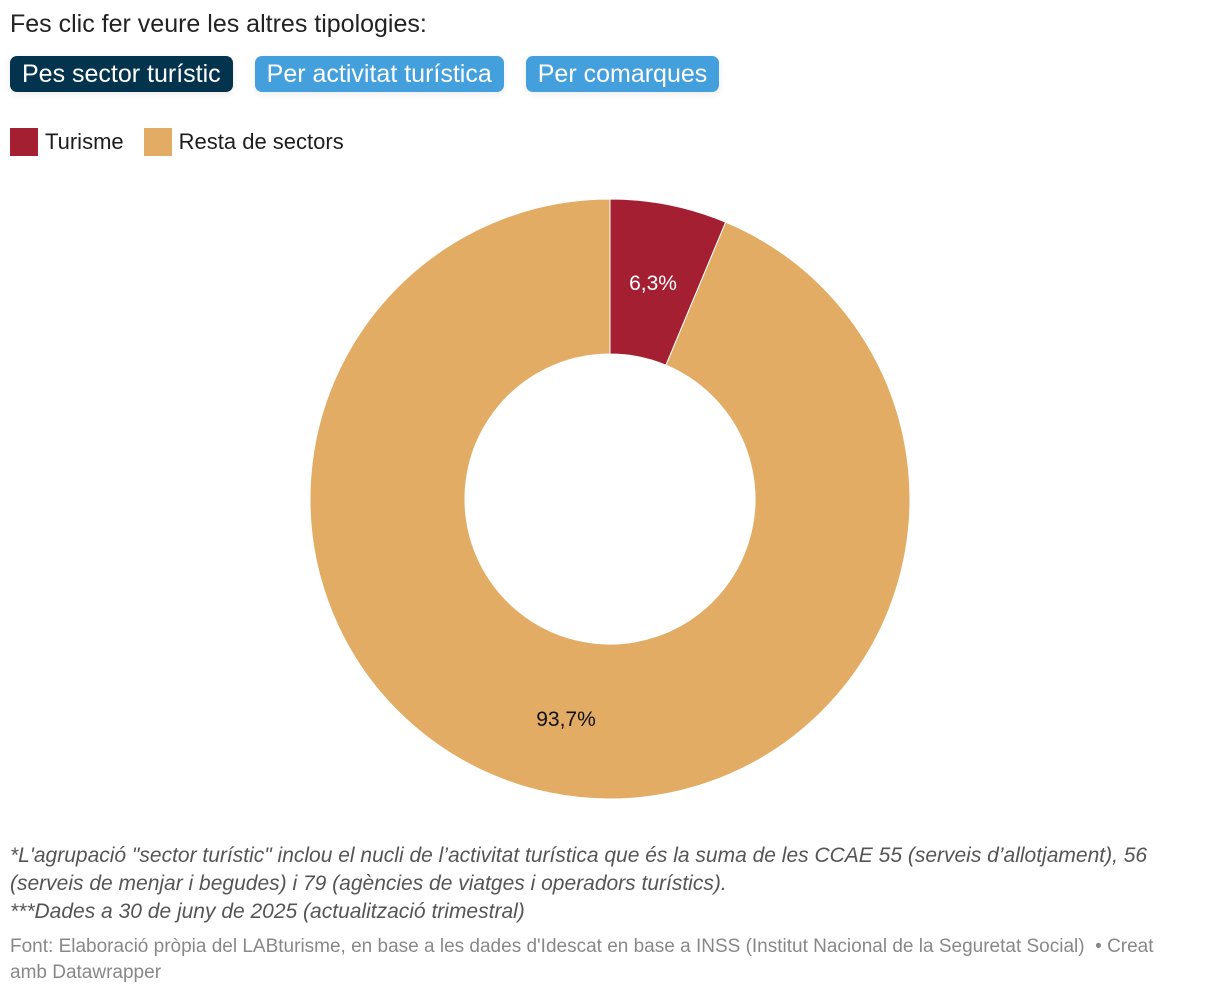  Describe the element at coordinates (121, 74) in the screenshot. I see `button-pes-sector-turistic: Pes sector turístic` at that location.